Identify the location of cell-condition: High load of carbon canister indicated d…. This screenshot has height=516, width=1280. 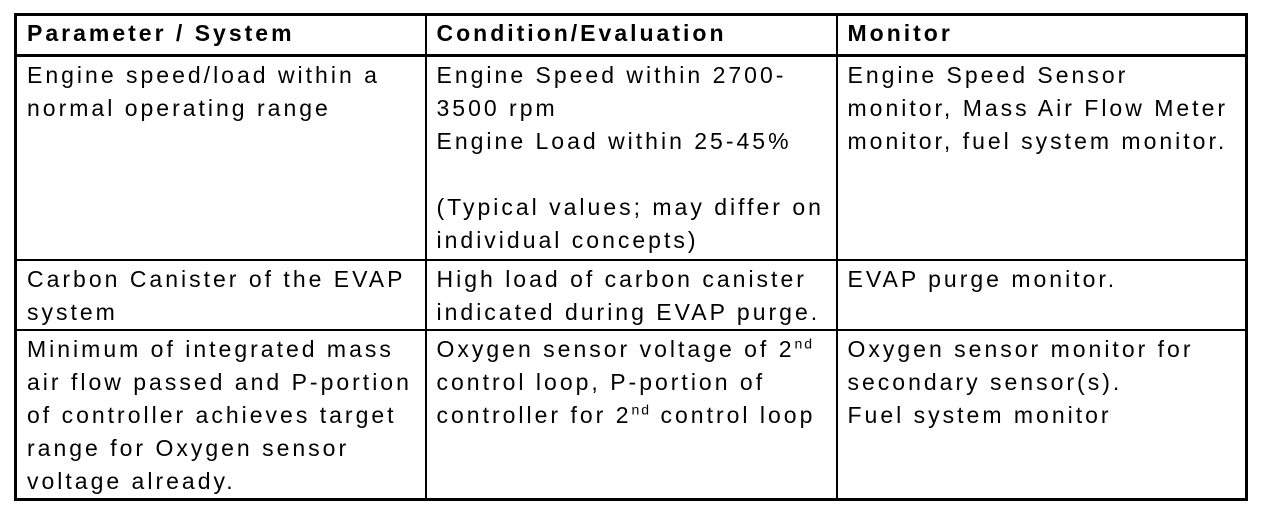
(631, 294).